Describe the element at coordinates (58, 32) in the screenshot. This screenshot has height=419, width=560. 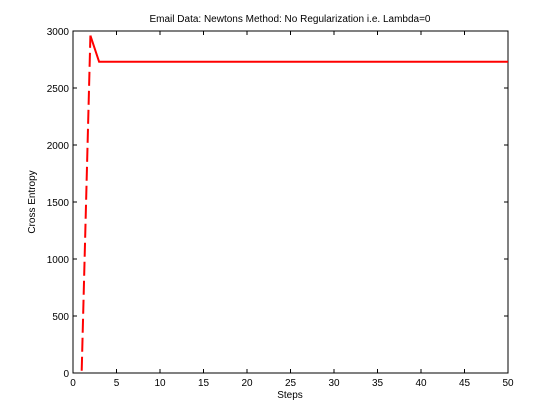
I see `y-tick-label: 3000` at that location.